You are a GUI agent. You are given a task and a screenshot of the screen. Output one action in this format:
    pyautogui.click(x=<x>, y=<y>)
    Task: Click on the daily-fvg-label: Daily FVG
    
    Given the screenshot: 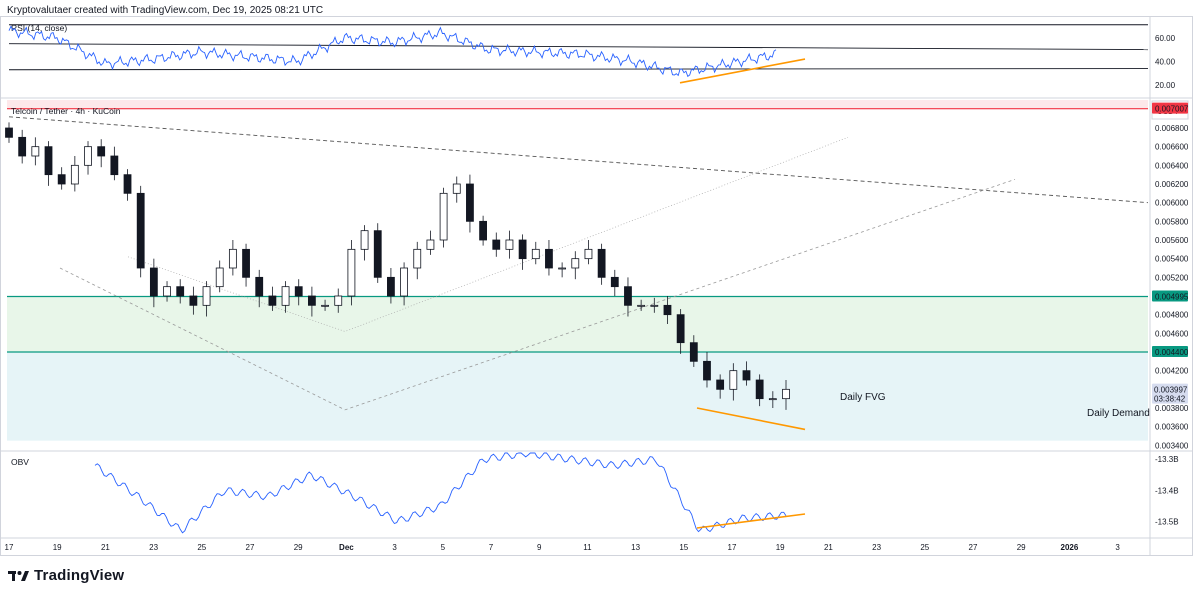 What is the action you would take?
    pyautogui.click(x=863, y=397)
    